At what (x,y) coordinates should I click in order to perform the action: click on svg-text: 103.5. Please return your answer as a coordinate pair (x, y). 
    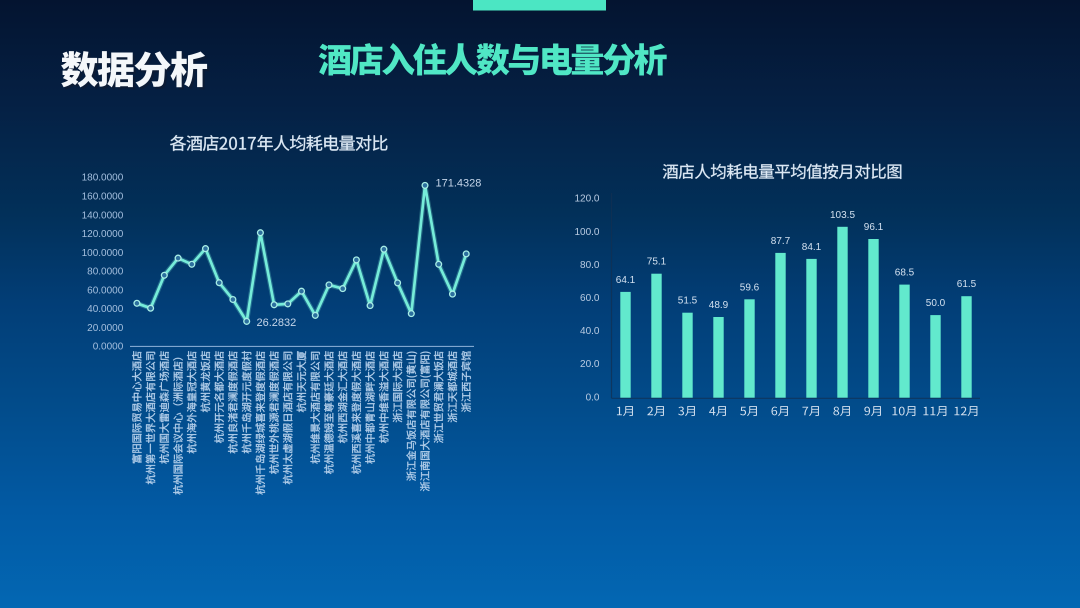
    Looking at the image, I should click on (842, 215).